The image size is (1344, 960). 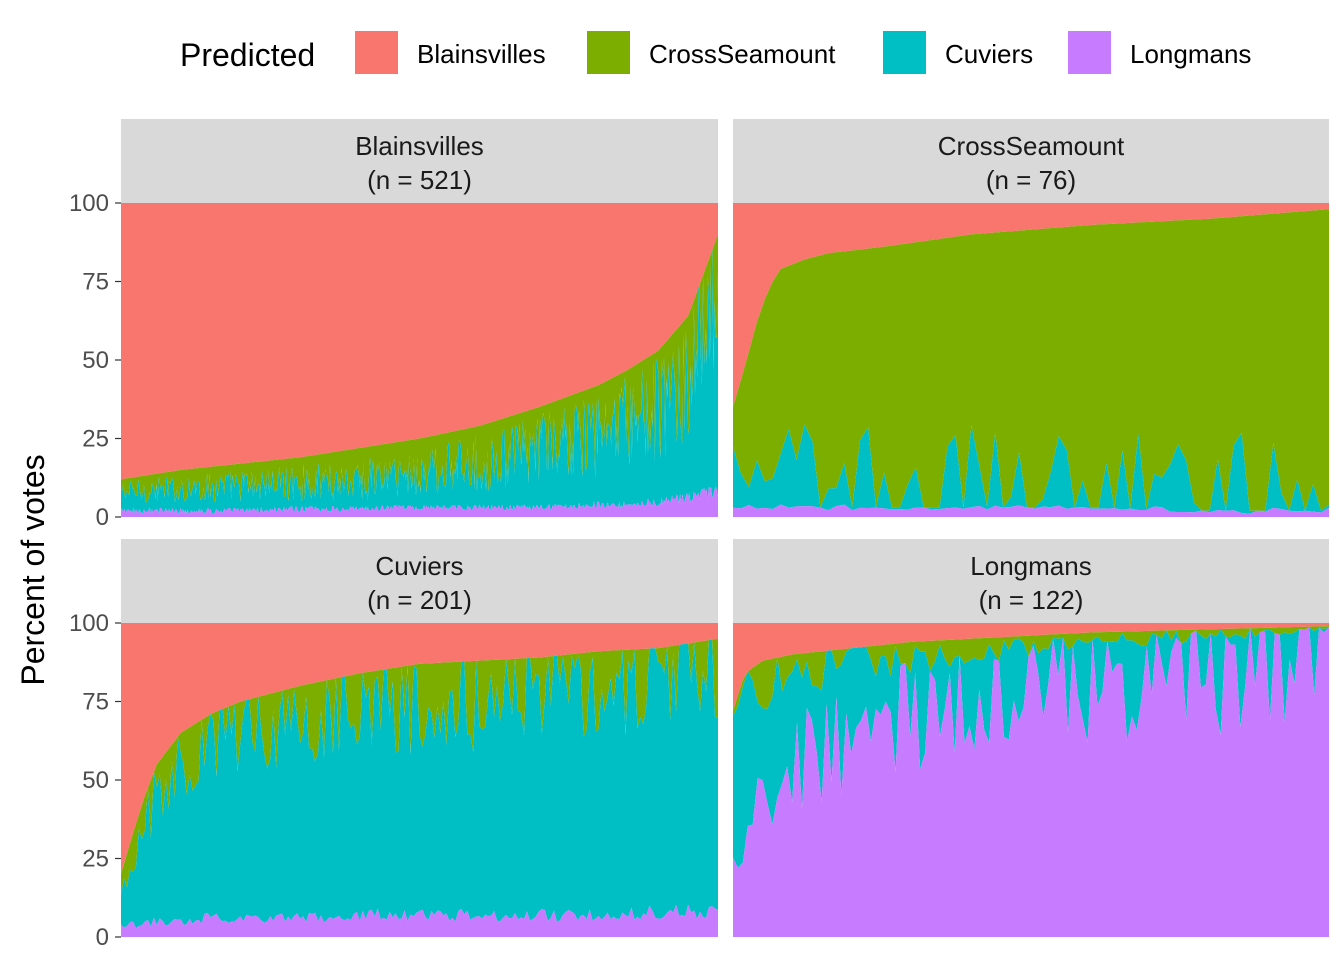 I want to click on legend-key-cuviers, so click(x=904, y=52).